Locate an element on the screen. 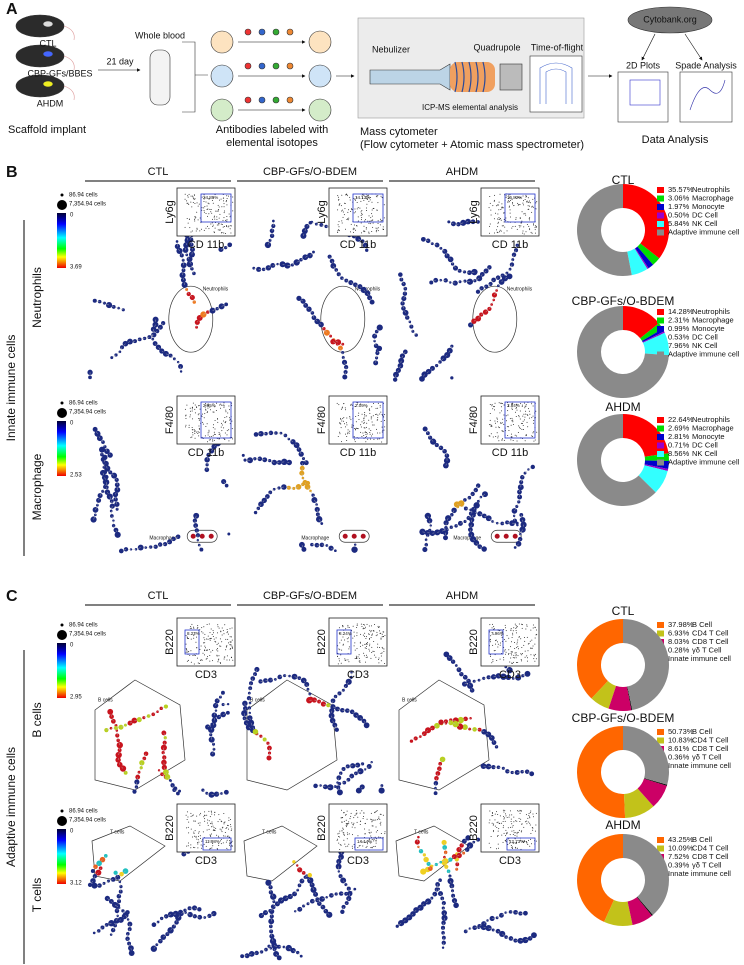 This screenshot has height=965, width=744. legend-value: 0.71% is located at coordinates (679, 444).